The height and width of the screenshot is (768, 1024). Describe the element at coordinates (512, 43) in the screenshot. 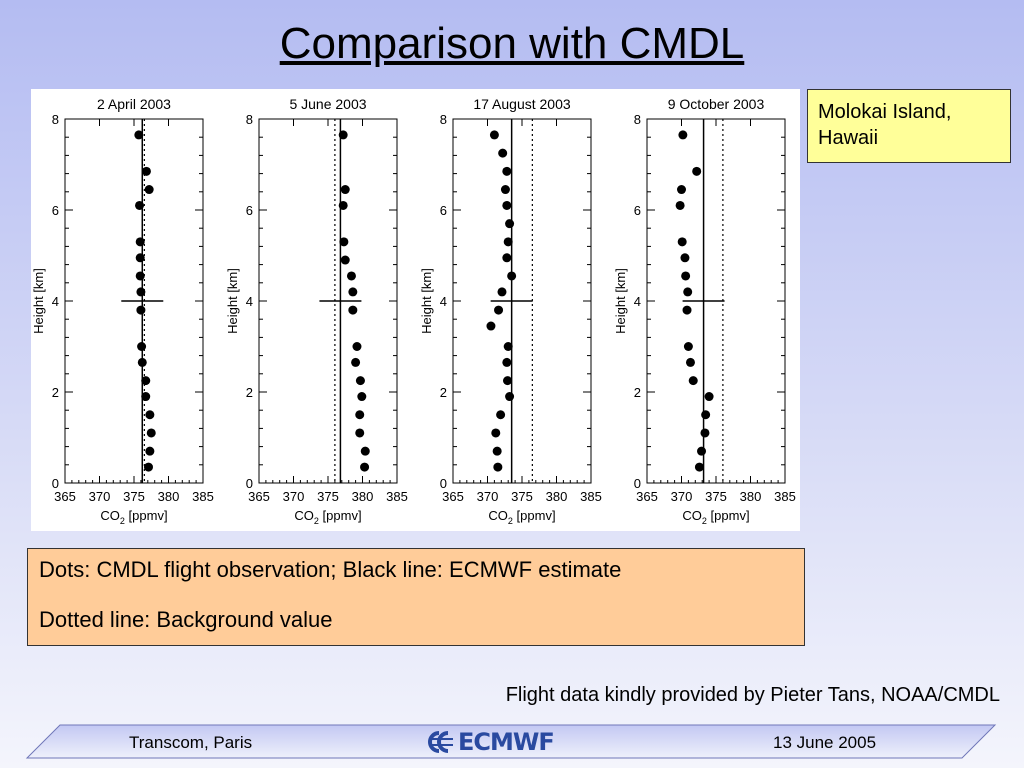

I see `slide-title: Comparison with CMDL` at that location.